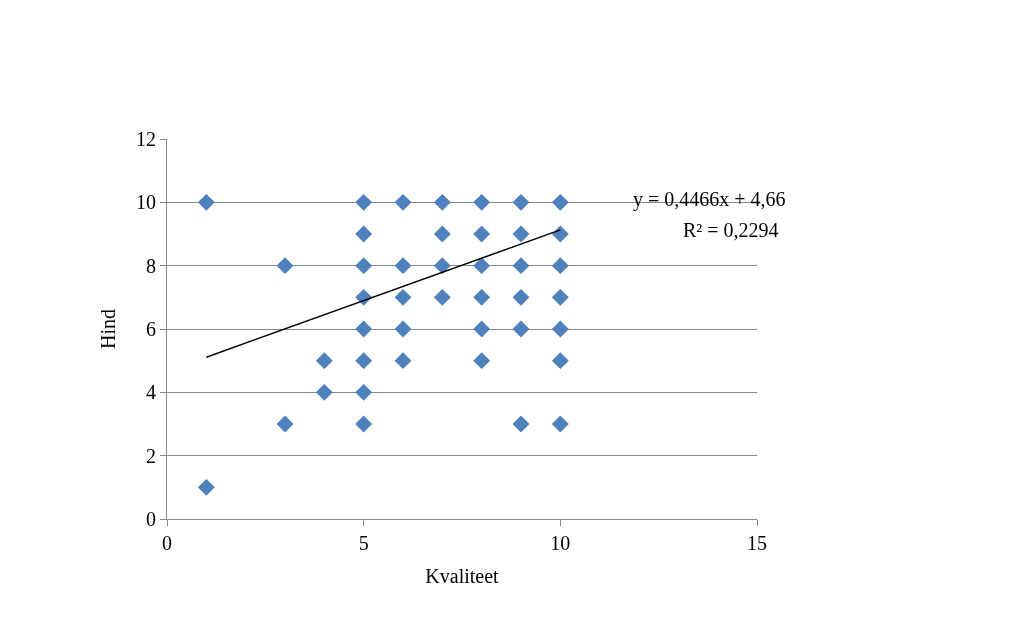 The image size is (1028, 619). What do you see at coordinates (151, 392) in the screenshot?
I see `y-tick-label: 4` at bounding box center [151, 392].